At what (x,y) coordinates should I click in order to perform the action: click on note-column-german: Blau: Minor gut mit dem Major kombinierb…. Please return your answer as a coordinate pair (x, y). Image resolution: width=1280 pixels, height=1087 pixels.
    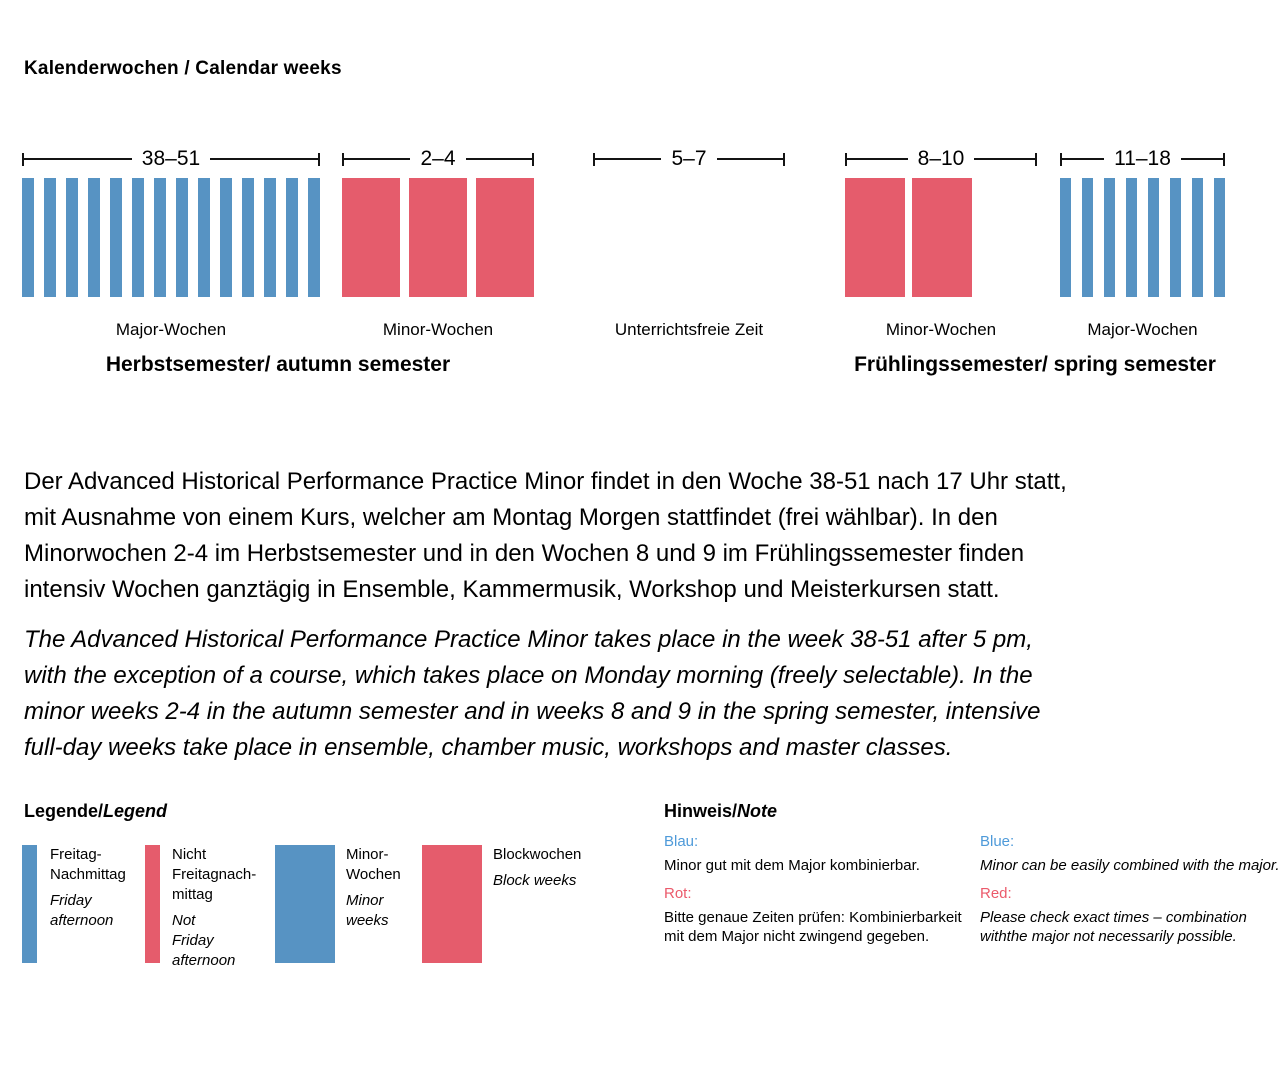
    Looking at the image, I should click on (813, 893).